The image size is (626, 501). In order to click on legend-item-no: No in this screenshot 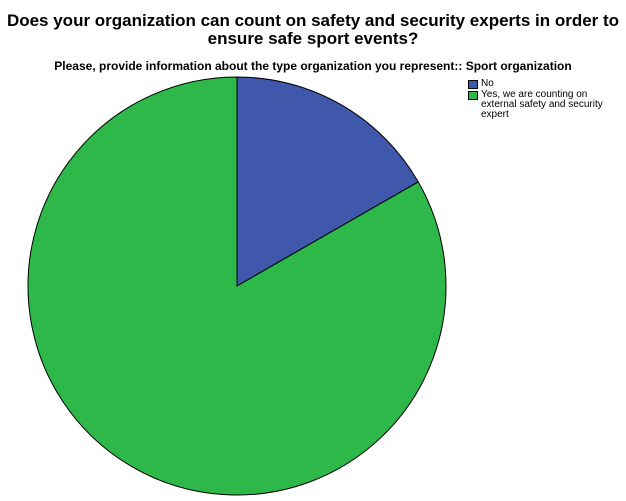, I will do `click(545, 84)`.